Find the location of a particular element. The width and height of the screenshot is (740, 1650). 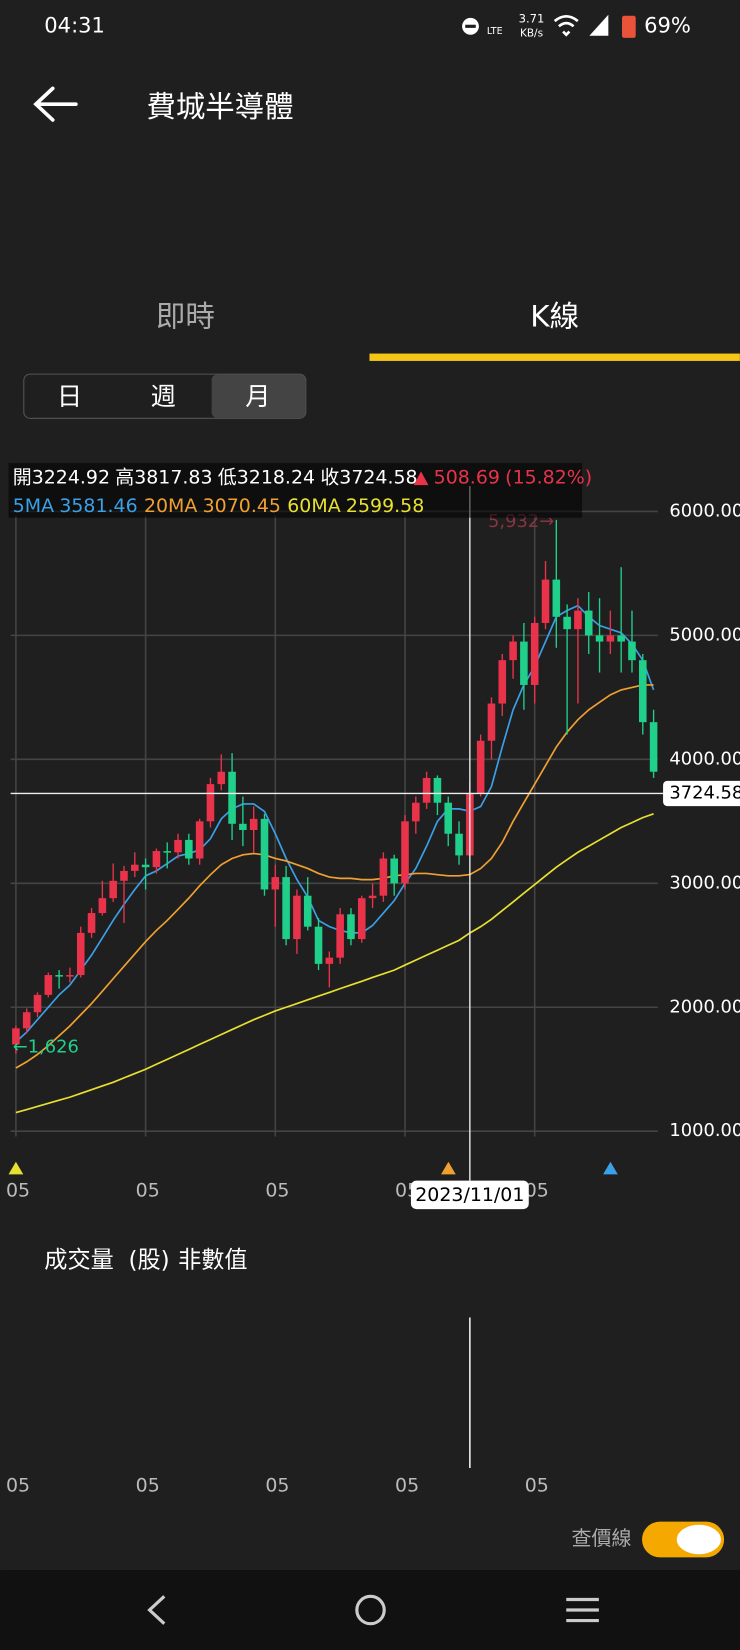

y-tick-label: 6000.00 is located at coordinates (704, 510).